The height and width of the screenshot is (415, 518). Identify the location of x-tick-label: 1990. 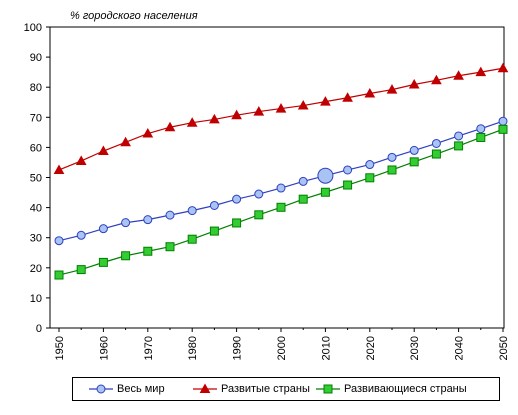
(238, 348).